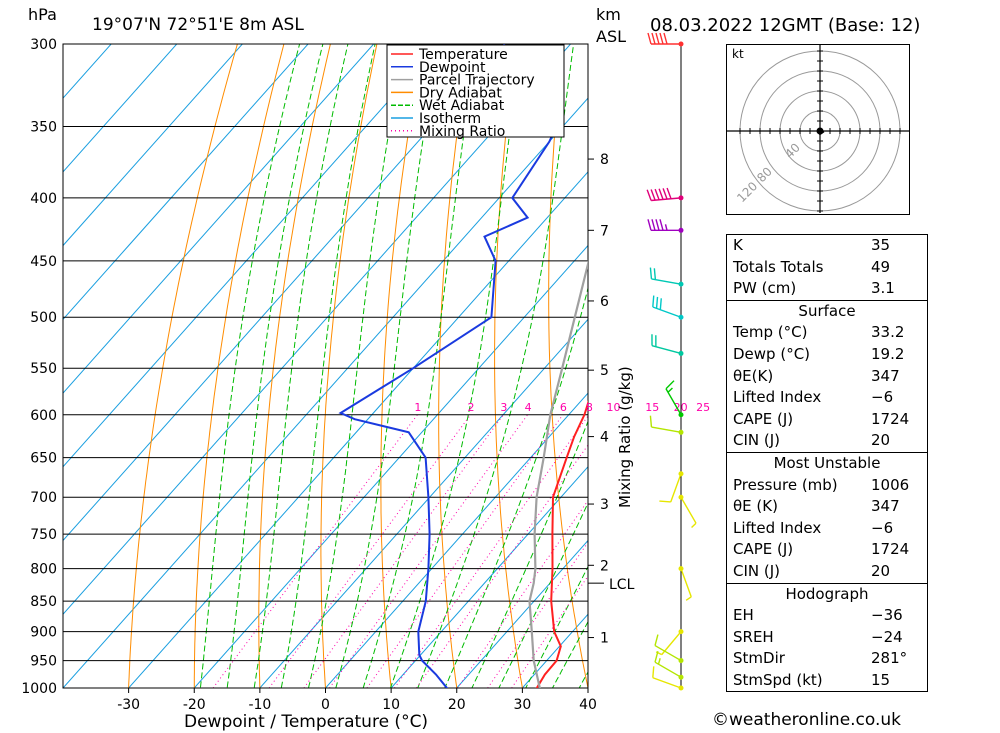 This screenshot has height=733, width=1000. Describe the element at coordinates (611, 36) in the screenshot. I see `asl-label: ASL` at that location.